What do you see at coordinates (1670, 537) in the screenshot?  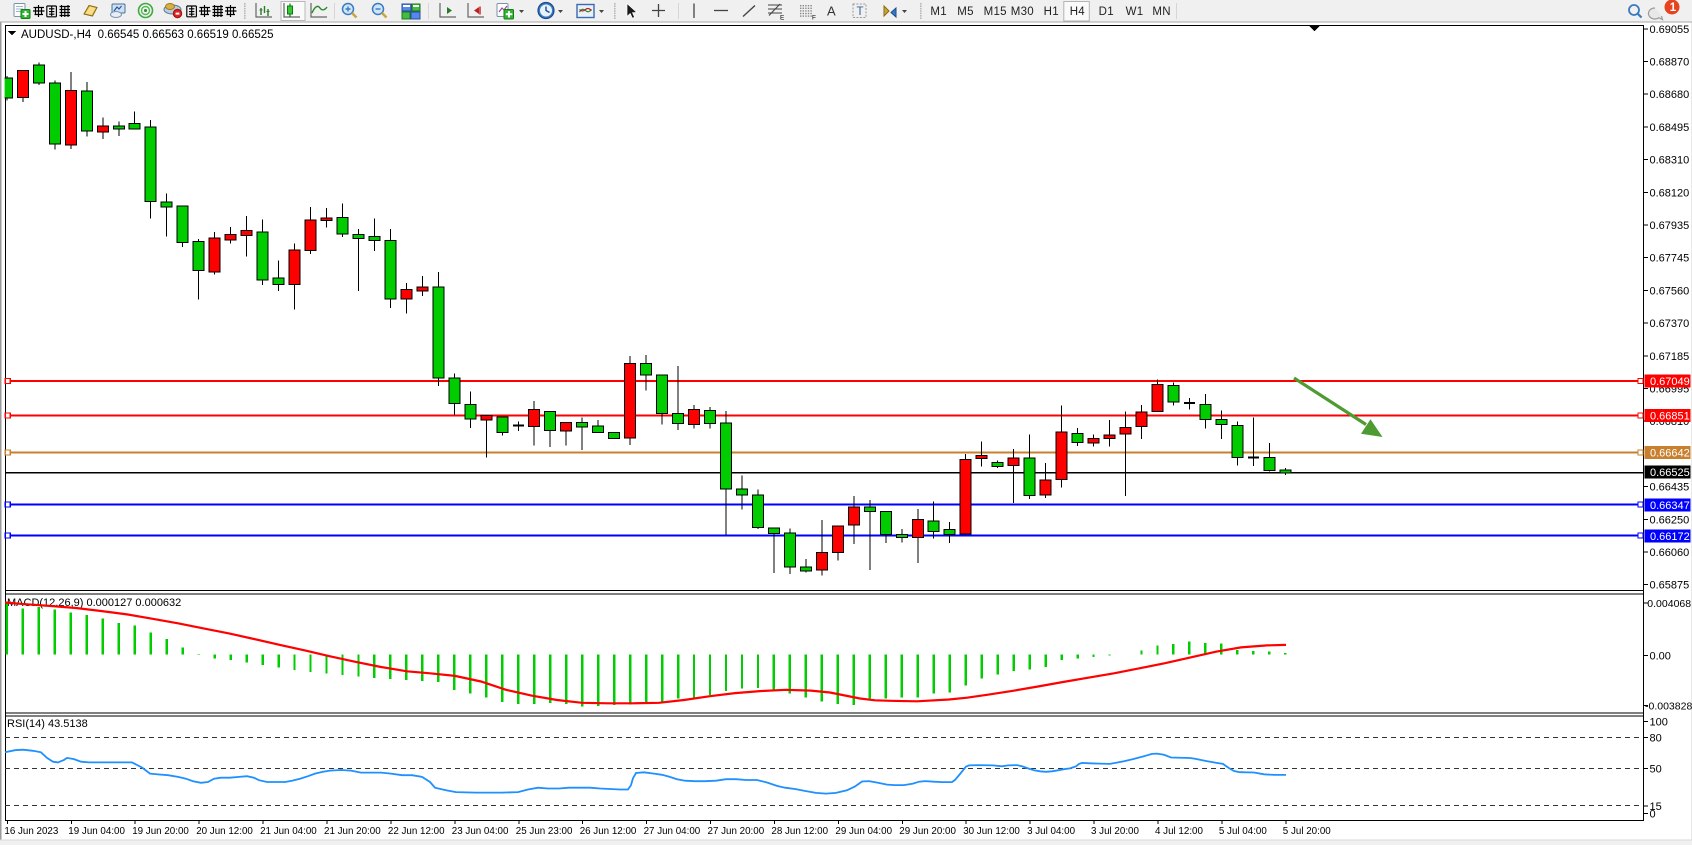 I see `svg-text: 0.66172` at bounding box center [1670, 537].